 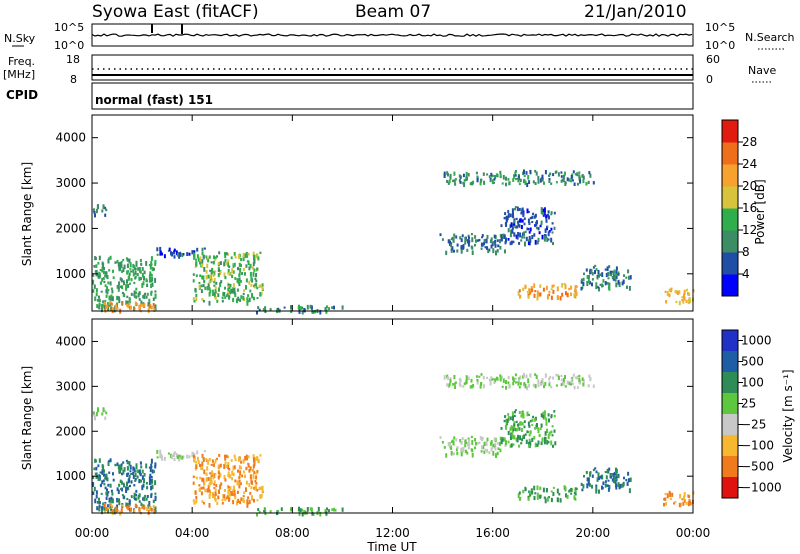 What do you see at coordinates (709, 79) in the screenshot?
I see `nave-right-tick: 0` at bounding box center [709, 79].